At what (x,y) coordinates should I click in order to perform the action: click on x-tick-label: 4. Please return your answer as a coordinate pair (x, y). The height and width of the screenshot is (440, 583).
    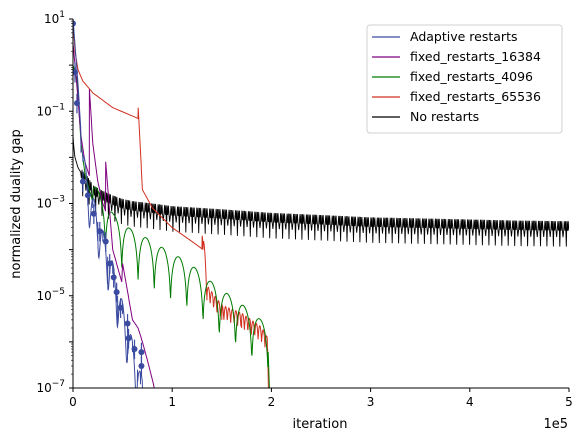
    Looking at the image, I should click on (470, 402).